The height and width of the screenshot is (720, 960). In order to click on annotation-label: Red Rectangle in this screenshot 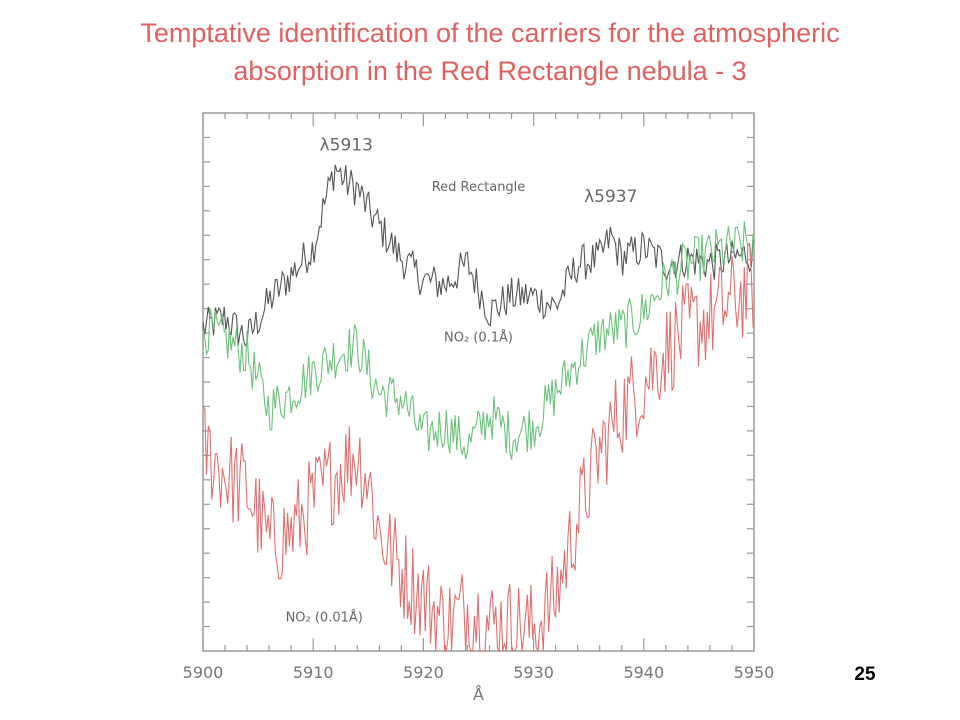, I will do `click(479, 187)`.